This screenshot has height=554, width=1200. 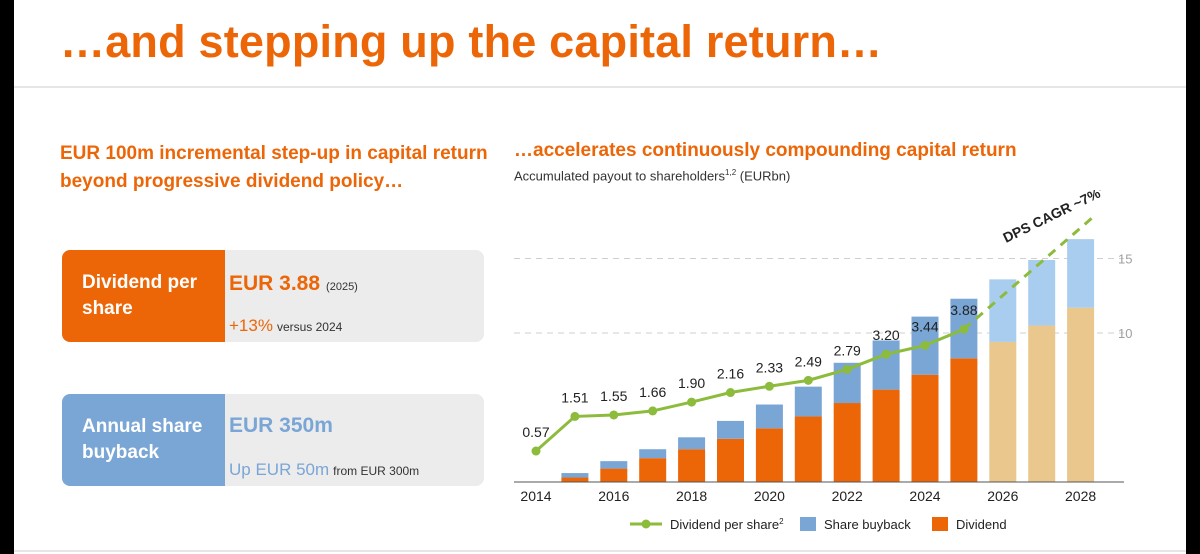 I want to click on dps-point-2015, so click(x=575, y=416).